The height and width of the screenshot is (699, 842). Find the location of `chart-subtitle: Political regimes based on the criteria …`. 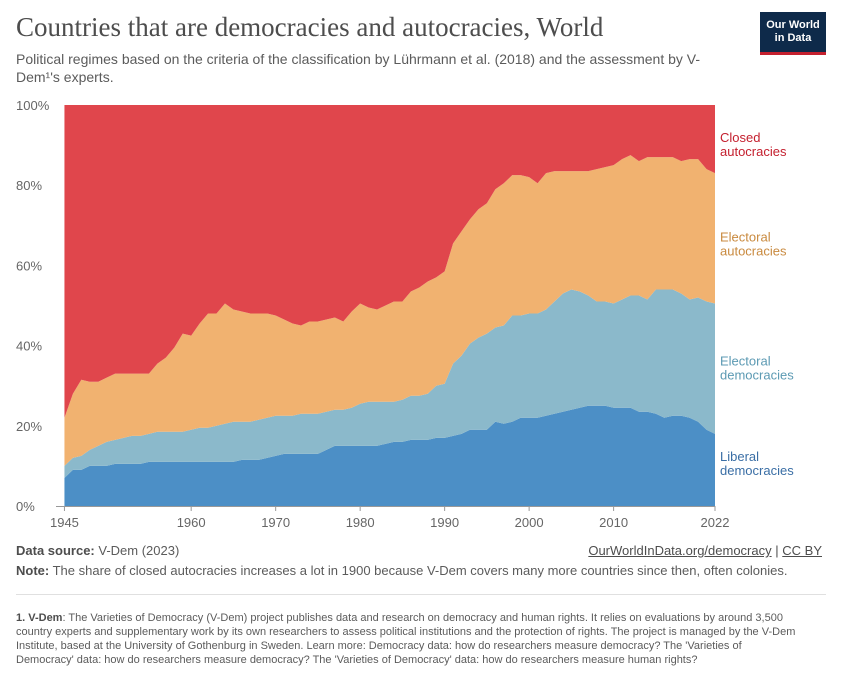

chart-subtitle: Political regimes based on the criteria … is located at coordinates (358, 68).